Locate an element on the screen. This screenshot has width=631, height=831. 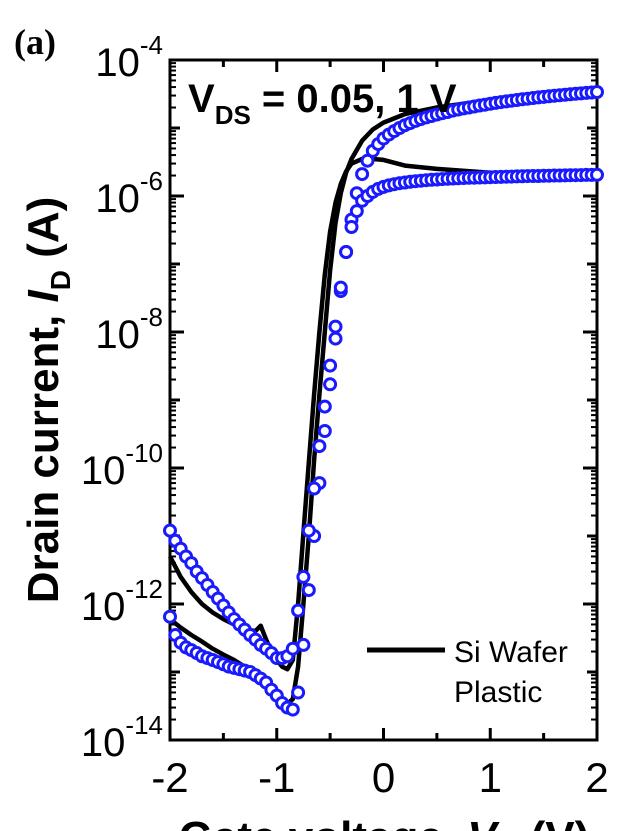
y-axis-label-prefix: Drain current, is located at coordinates (43, 453).